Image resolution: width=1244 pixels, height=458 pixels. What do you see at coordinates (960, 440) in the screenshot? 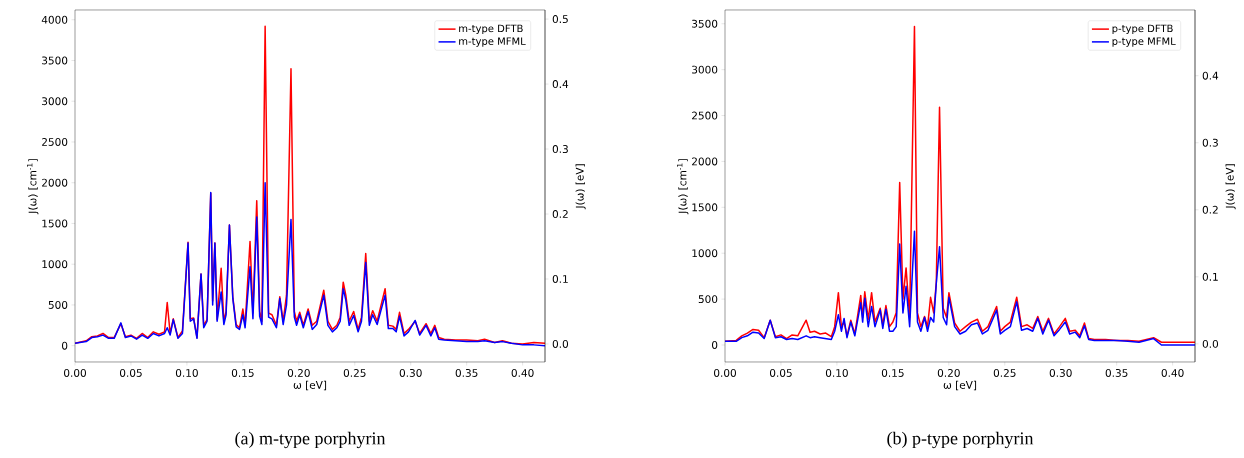
I see `text: (b) p-type porphyrin` at bounding box center [960, 440].